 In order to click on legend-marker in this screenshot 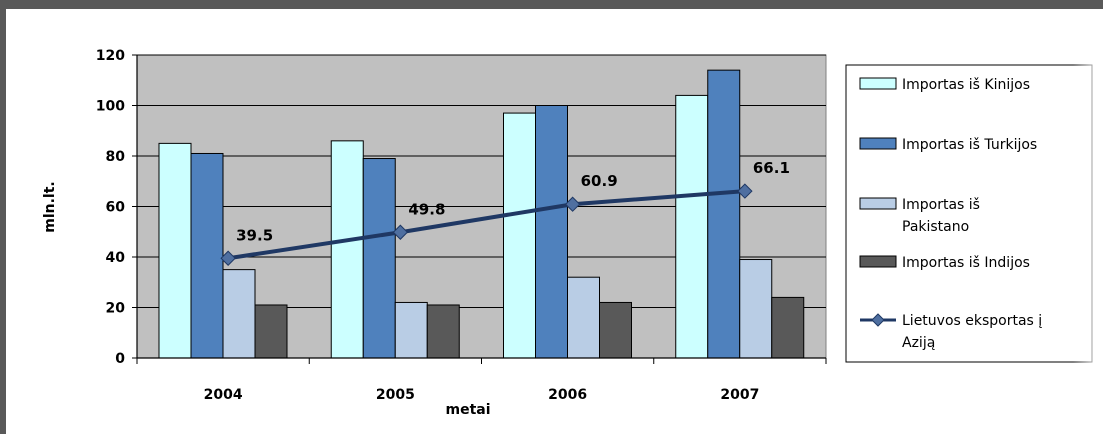, I will do `click(878, 320)`.